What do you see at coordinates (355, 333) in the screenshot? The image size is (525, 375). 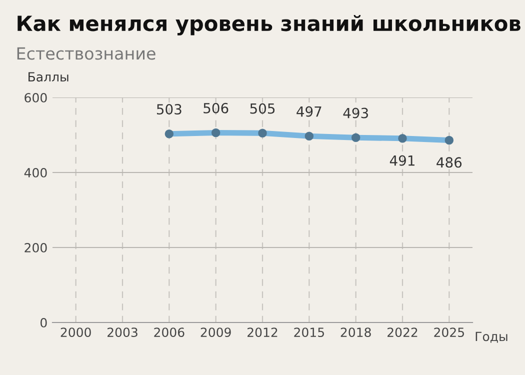 I see `x-tick-label: 2018` at bounding box center [355, 333].